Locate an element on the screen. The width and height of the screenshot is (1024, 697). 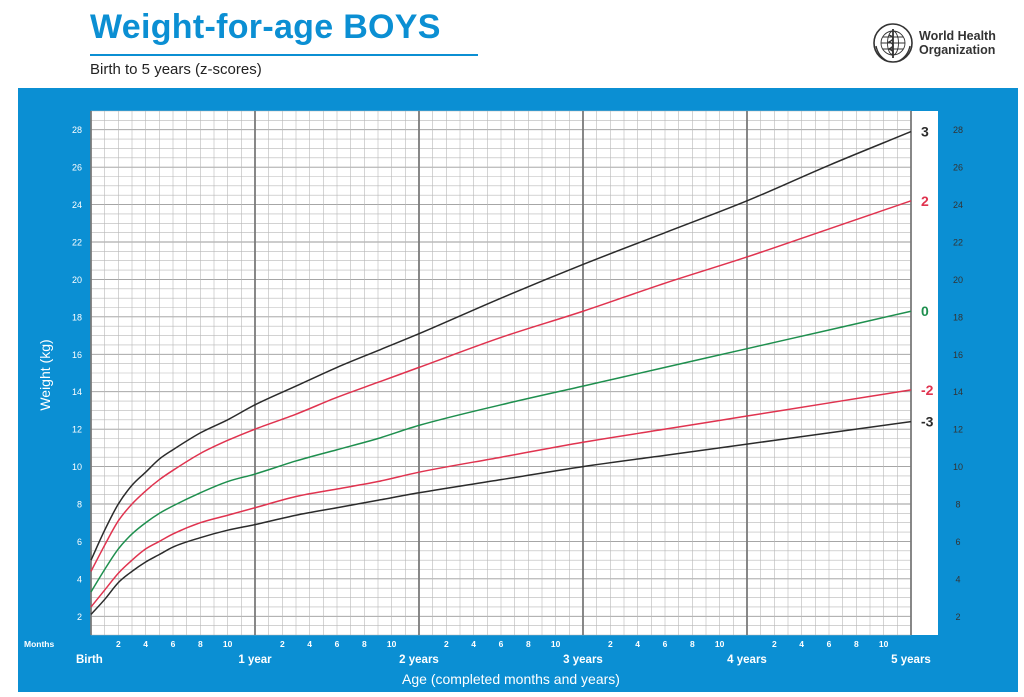
x-axis-month-ticks: 2 4 6 8 10 2 4 6 8 10 2 4 6 8 10 2 4 6 8 10 2 4 6 8 10 is located at coordinates (502, 644).